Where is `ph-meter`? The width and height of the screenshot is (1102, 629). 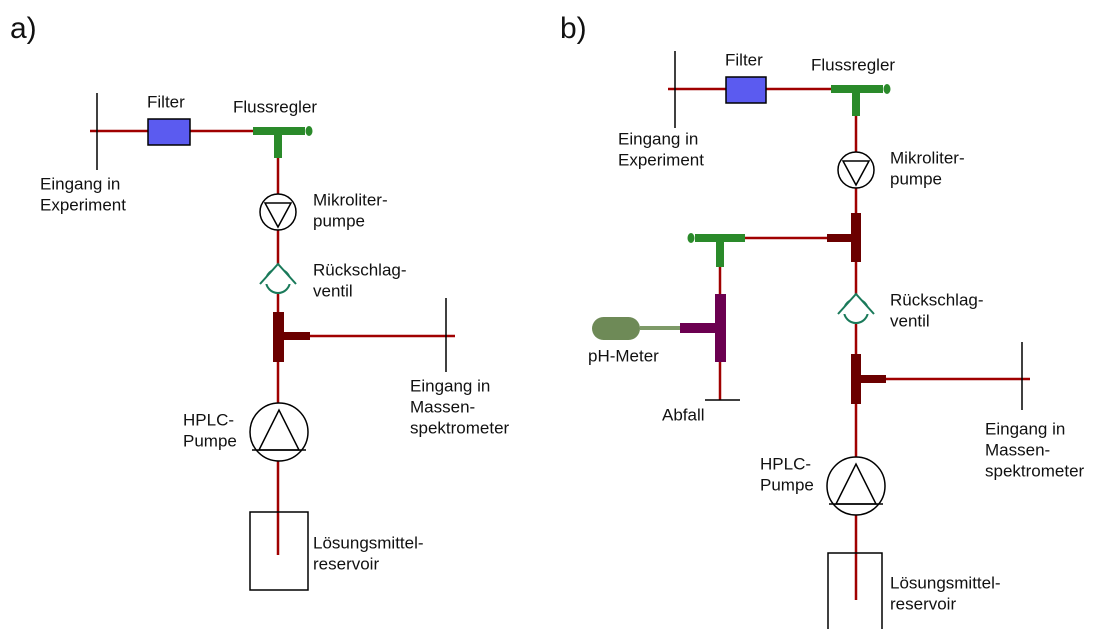
ph-meter is located at coordinates (616, 328).